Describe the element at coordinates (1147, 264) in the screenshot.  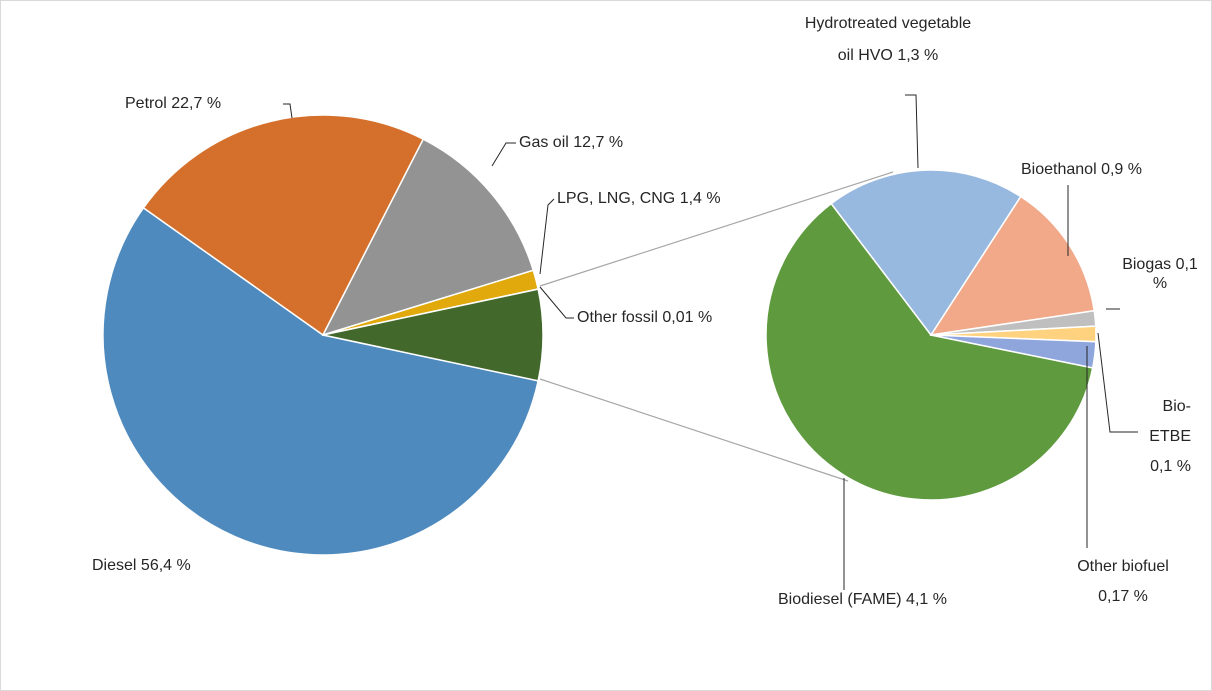
I see `label-category: Biogas` at that location.